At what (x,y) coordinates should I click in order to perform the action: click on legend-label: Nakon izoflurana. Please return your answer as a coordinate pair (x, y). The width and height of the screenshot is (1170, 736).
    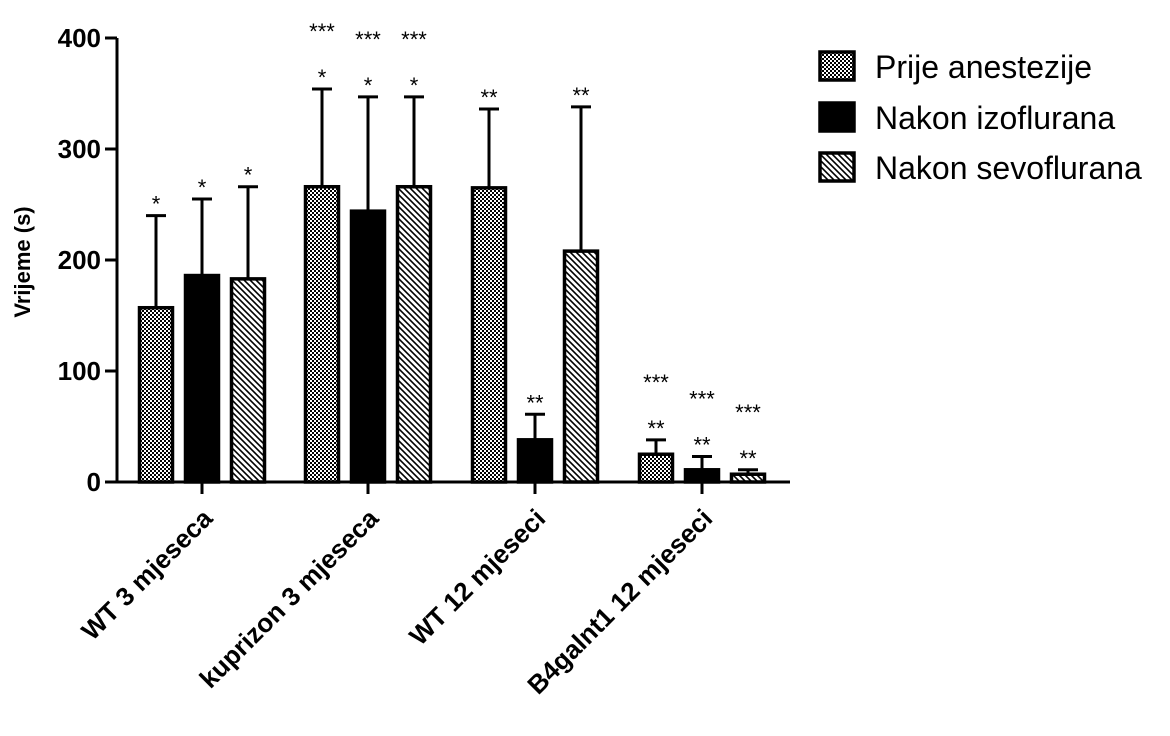
    Looking at the image, I should click on (995, 118).